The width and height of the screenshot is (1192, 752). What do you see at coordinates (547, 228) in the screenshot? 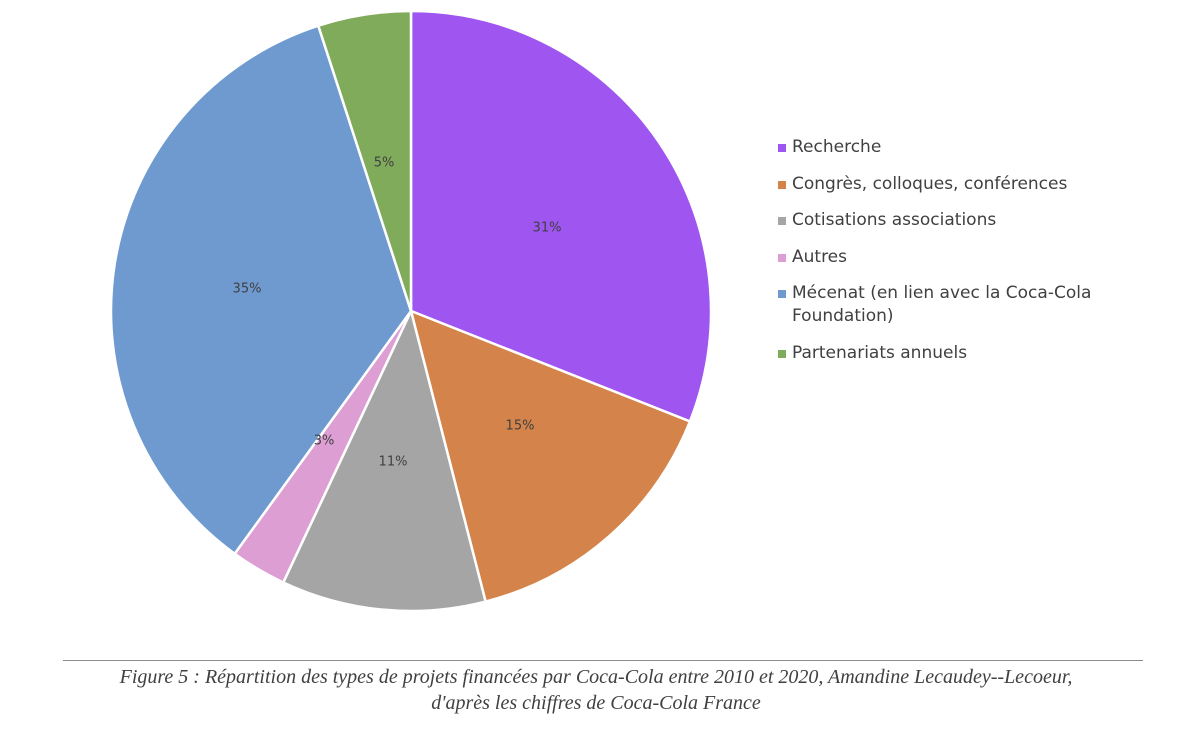
I see `pie-slice-label-0: 31%` at bounding box center [547, 228].